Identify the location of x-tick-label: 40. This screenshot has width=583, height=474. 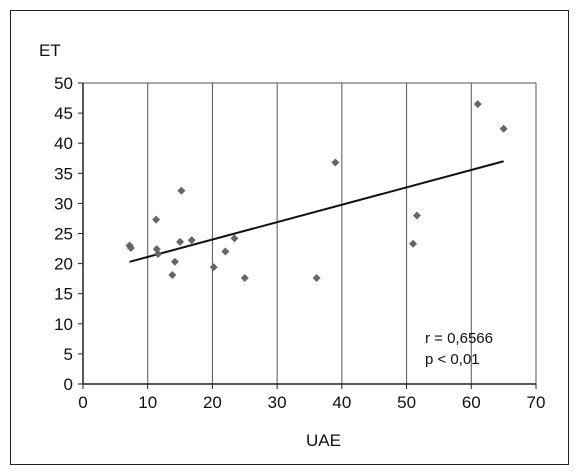
(341, 402).